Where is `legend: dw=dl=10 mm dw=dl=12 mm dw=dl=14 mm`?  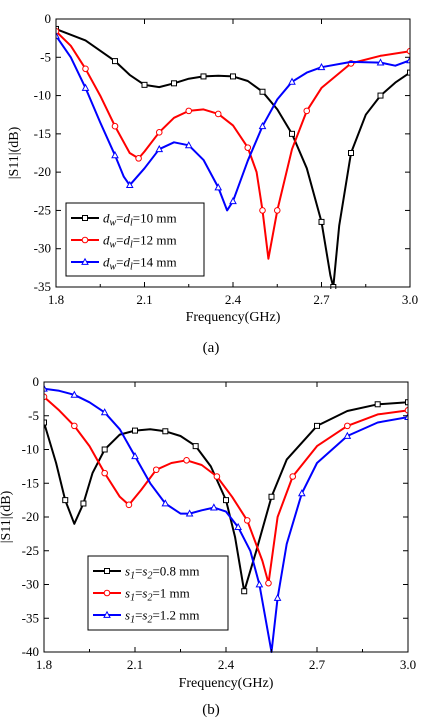 legend: dw=dl=10 mm dw=dl=12 mm dw=dl=14 mm is located at coordinates (135, 239).